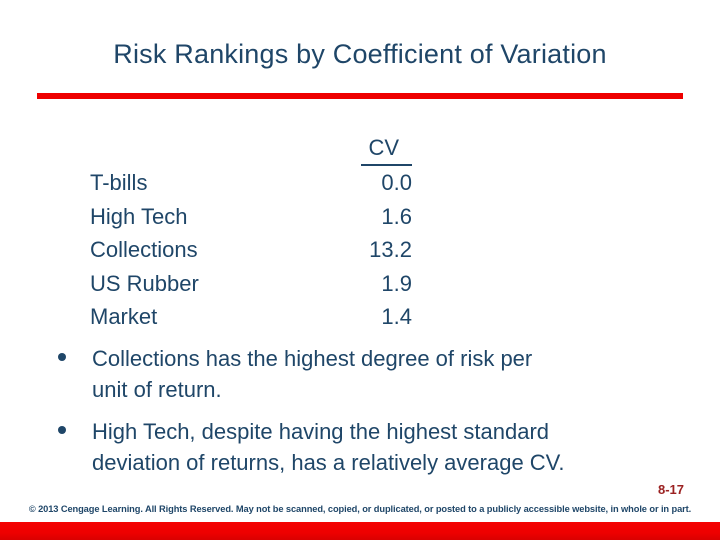 The height and width of the screenshot is (540, 720). What do you see at coordinates (144, 283) in the screenshot?
I see `row-label: US Rubber` at bounding box center [144, 283].